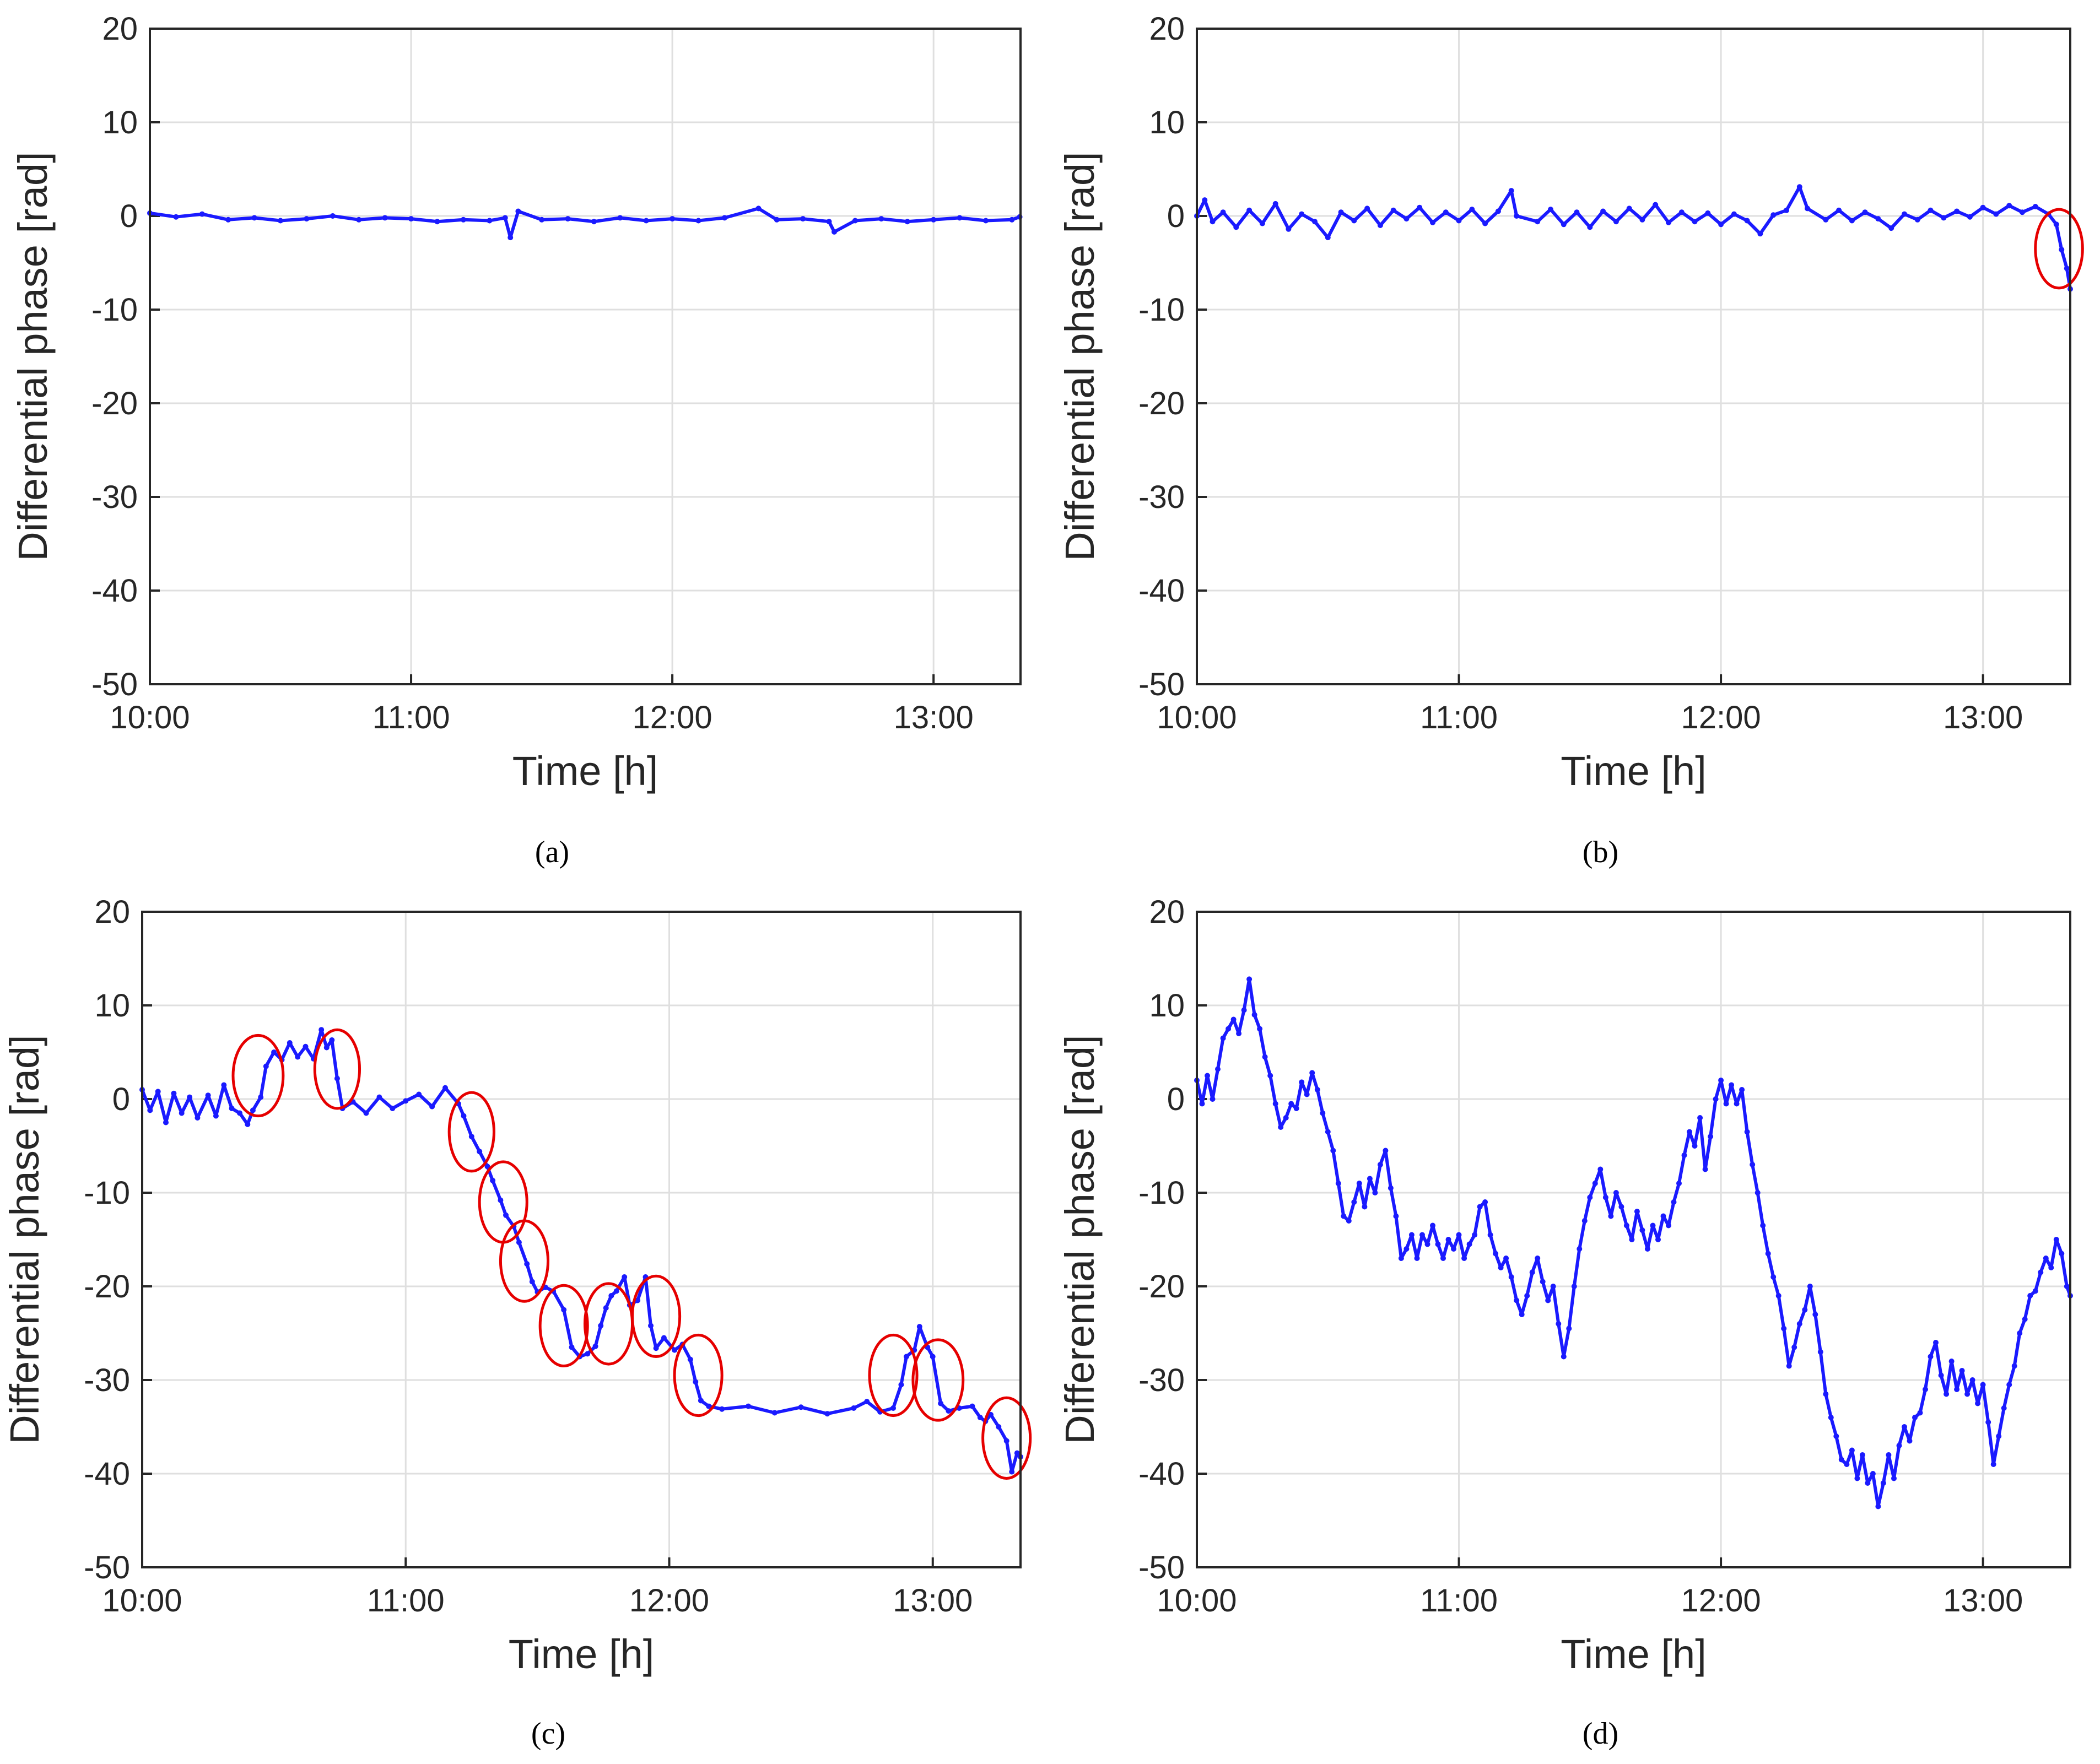 Image resolution: width=2100 pixels, height=1764 pixels. I want to click on y-tick-label: -40, so click(114, 591).